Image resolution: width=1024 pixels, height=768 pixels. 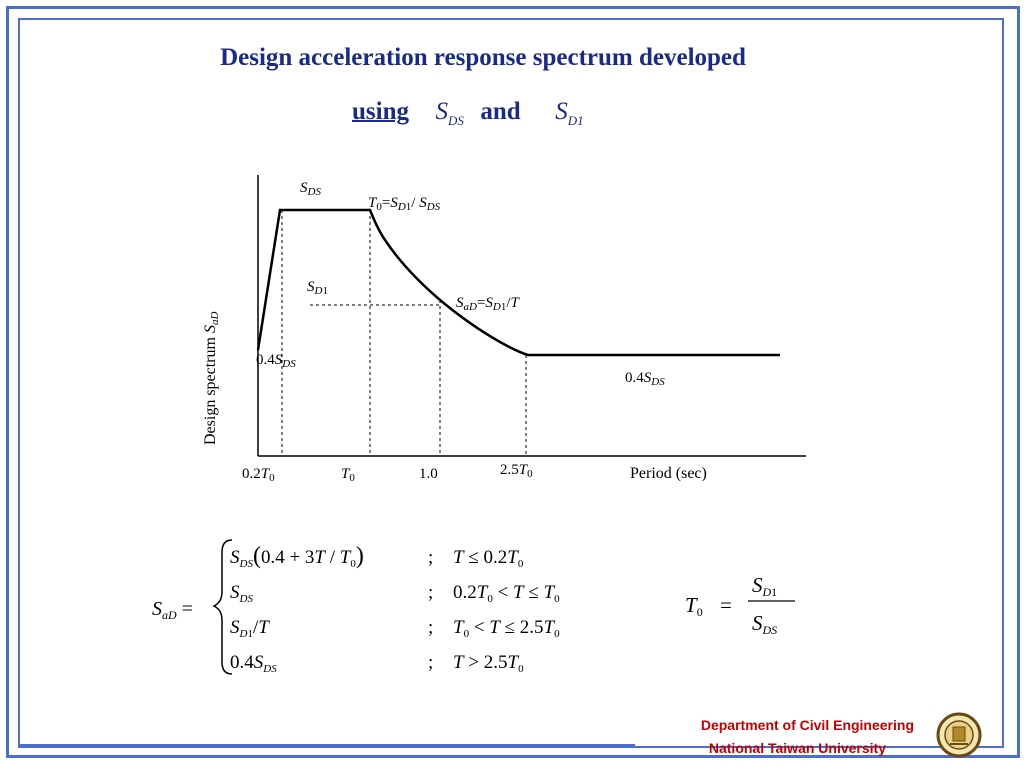 What do you see at coordinates (694, 606) in the screenshot?
I see `svg-text: T0` at bounding box center [694, 606].